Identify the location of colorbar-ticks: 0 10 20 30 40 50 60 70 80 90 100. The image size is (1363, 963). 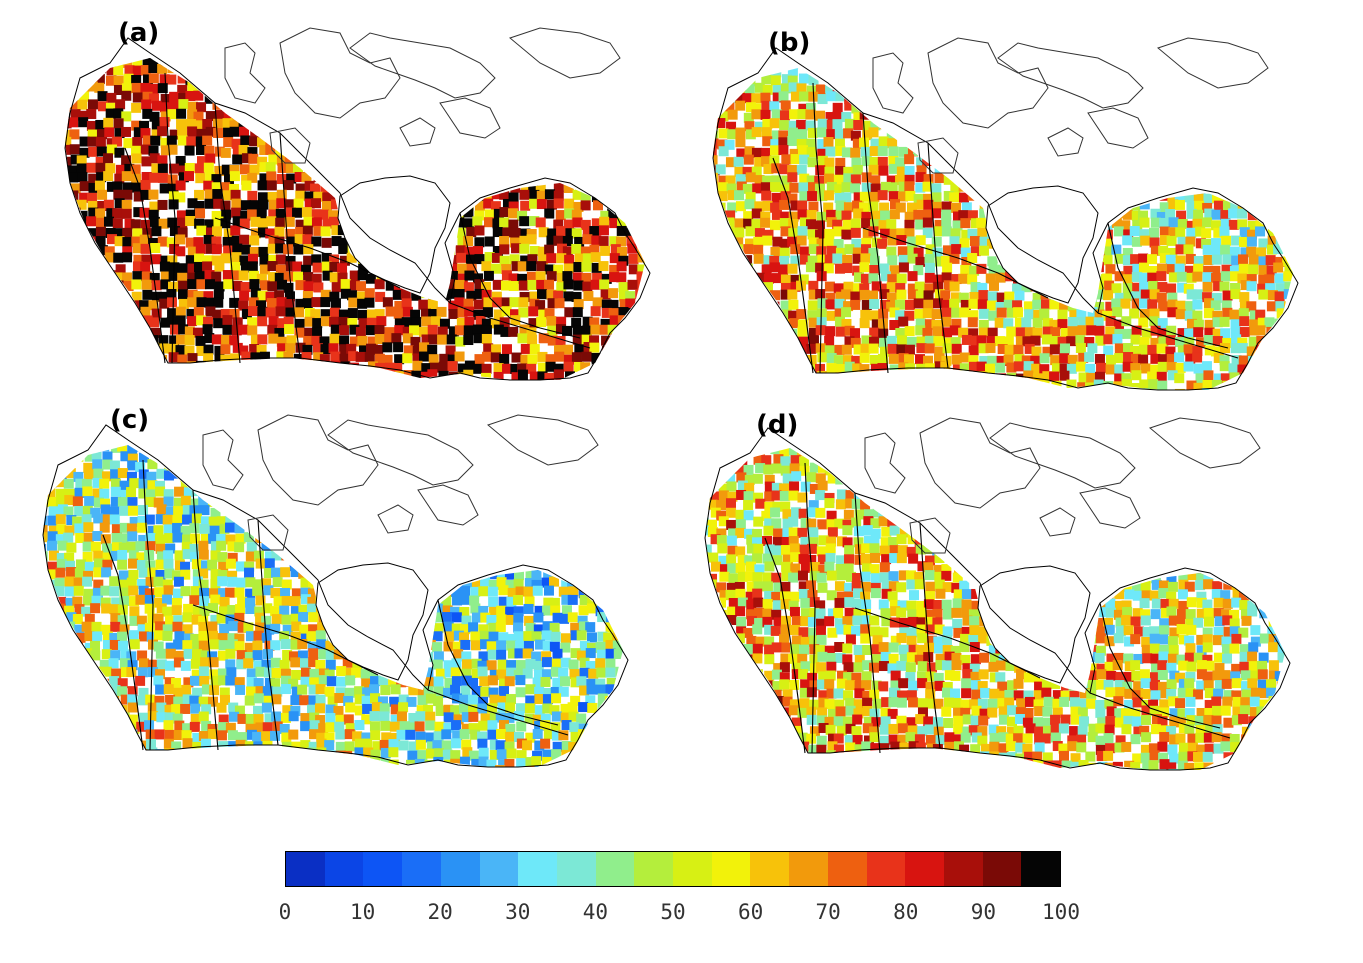
(679, 915).